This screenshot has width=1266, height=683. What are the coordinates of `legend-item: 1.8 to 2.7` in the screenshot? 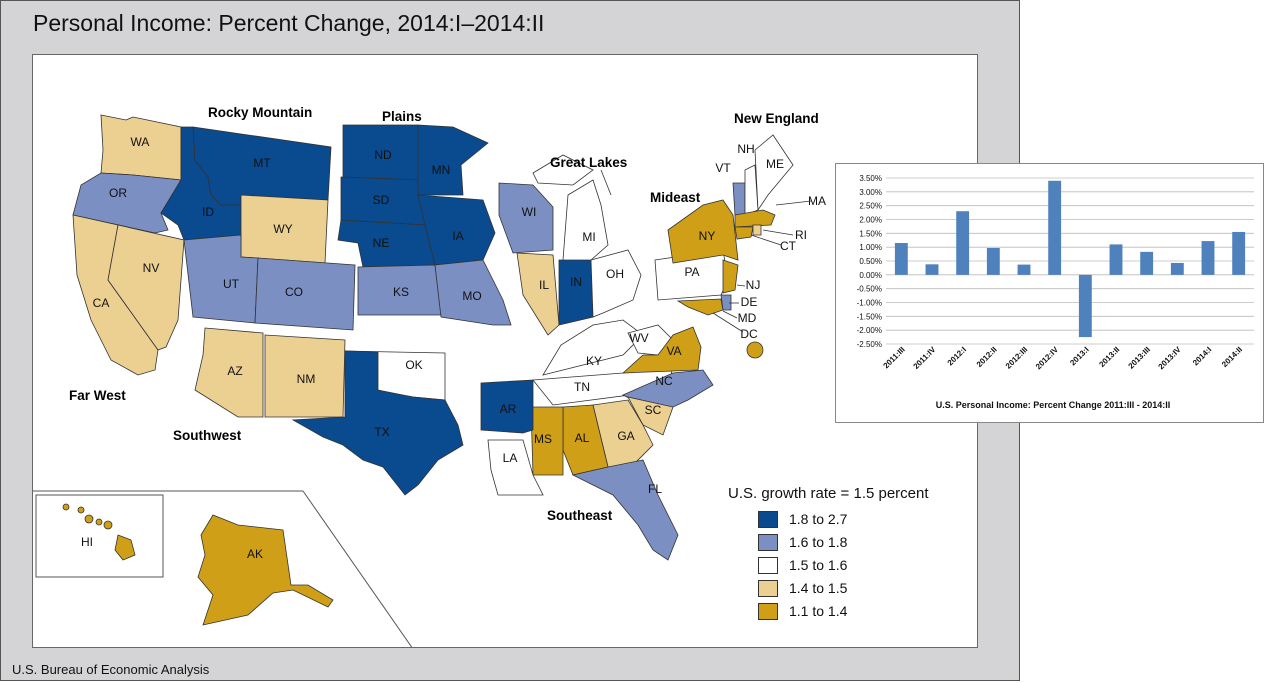 It's located at (802, 519).